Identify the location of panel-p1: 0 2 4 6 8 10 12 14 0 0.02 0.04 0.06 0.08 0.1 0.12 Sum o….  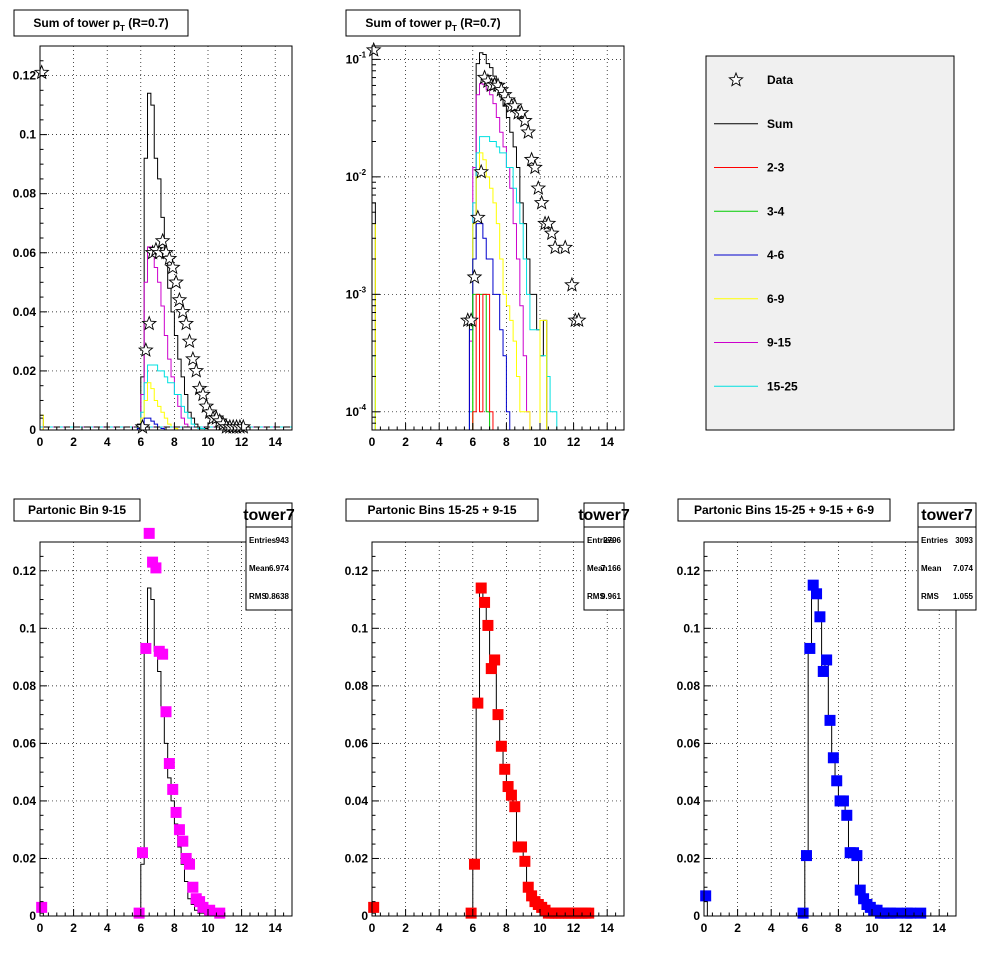
(153, 229).